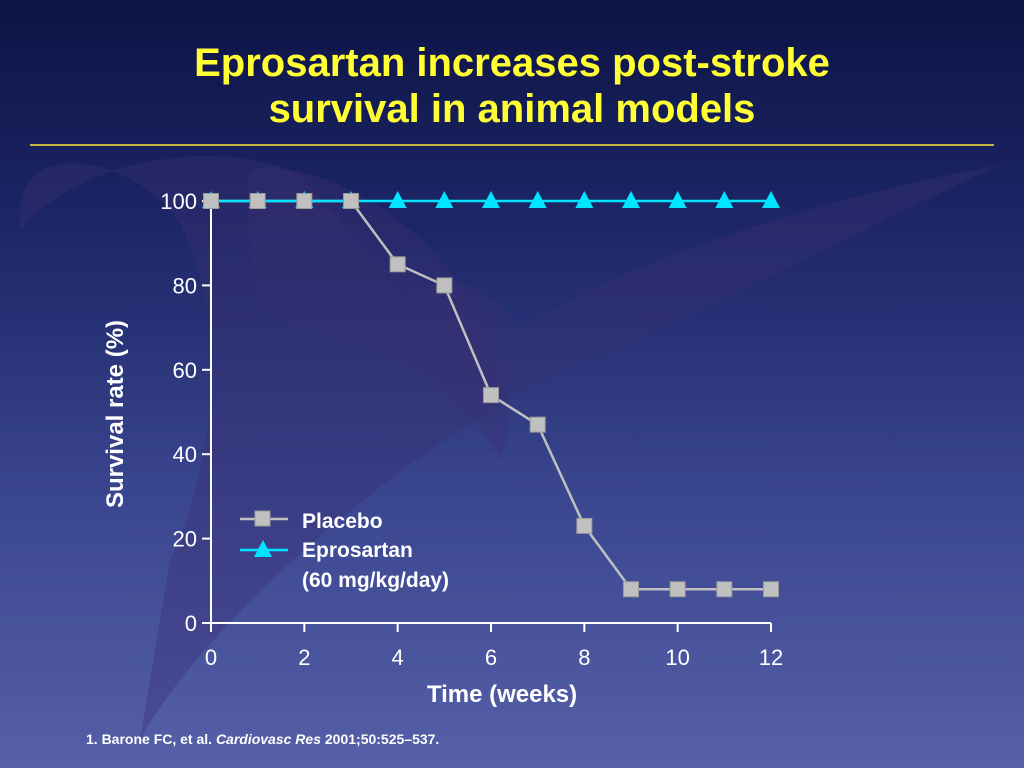  Describe the element at coordinates (584, 657) in the screenshot. I see `x-tick-label: 8` at that location.